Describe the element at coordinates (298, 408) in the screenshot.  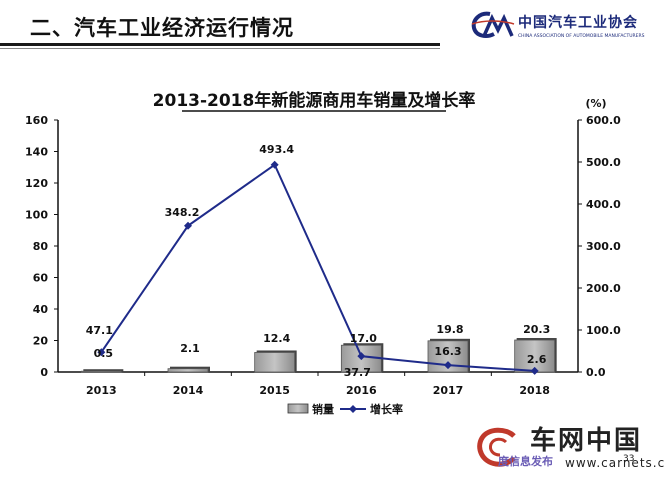
I see `legend-bar-swatch` at that location.